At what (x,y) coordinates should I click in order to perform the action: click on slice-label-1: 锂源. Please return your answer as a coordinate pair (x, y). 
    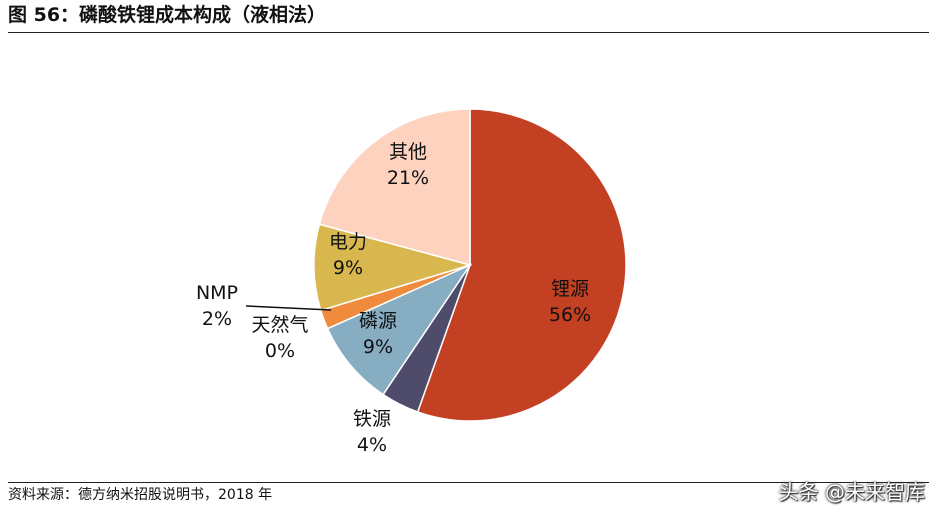
    Looking at the image, I should click on (570, 289).